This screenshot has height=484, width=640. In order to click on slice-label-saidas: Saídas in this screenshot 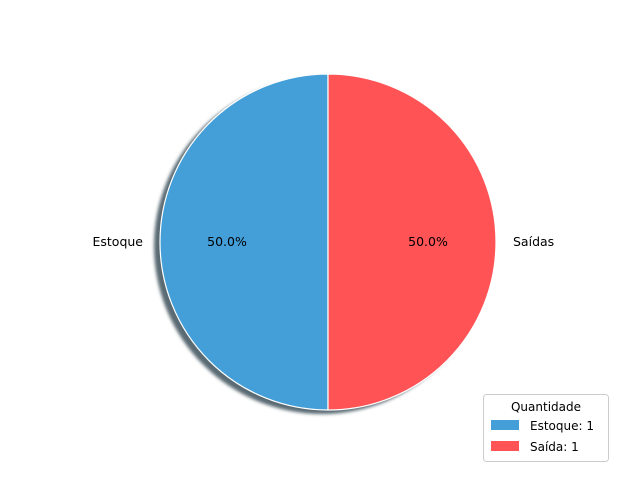, I will do `click(533, 241)`.